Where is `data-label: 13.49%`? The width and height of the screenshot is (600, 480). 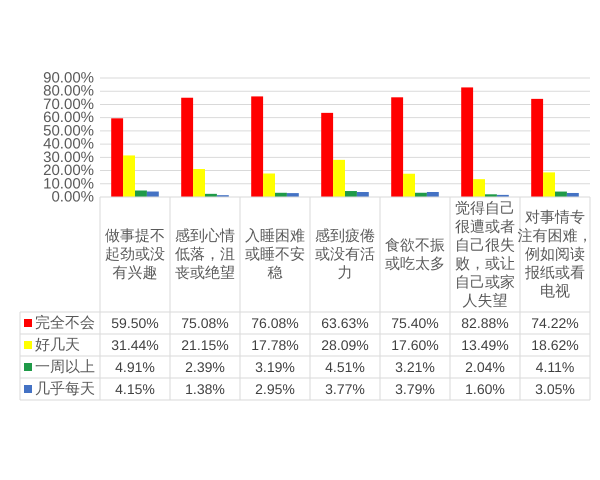
data-label: 13.49% is located at coordinates (485, 345).